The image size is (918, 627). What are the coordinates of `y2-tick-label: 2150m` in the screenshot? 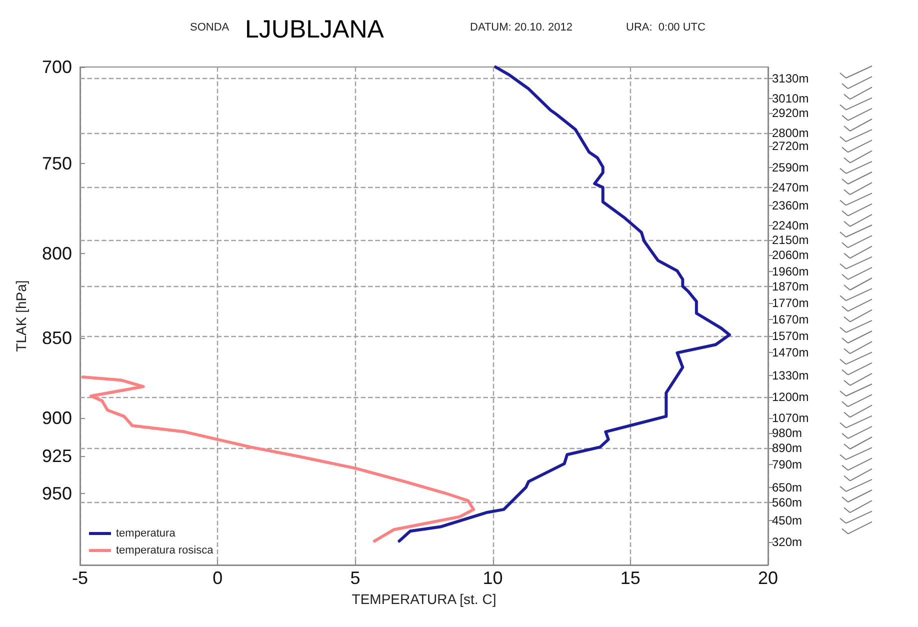 It's located at (790, 240).